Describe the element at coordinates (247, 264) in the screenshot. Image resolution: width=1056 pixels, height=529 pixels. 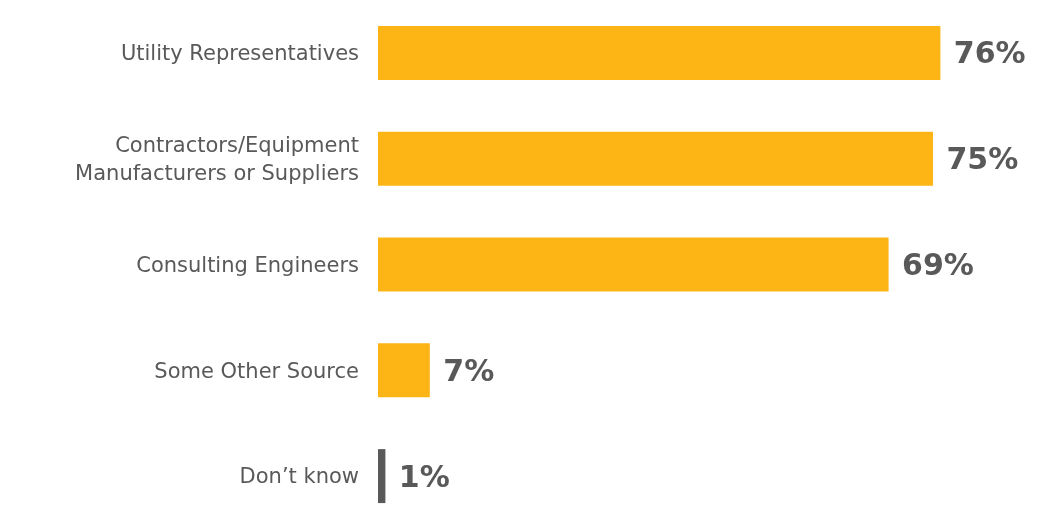
I see `y-tick-label: Consulting Engineers` at that location.